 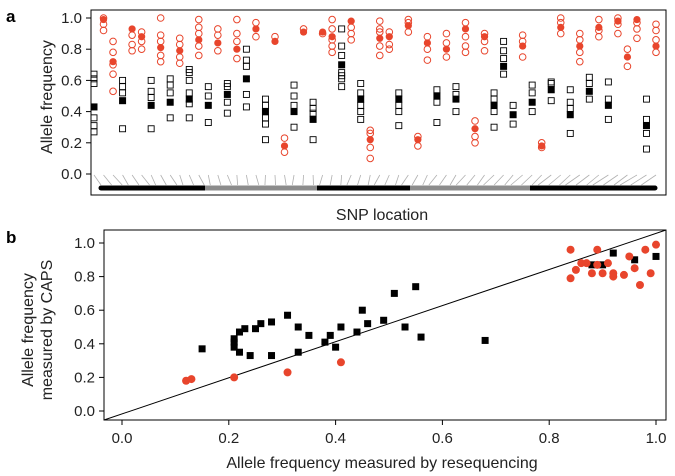 I want to click on panel-b-x-tick-label: 0.4, so click(x=335, y=438).